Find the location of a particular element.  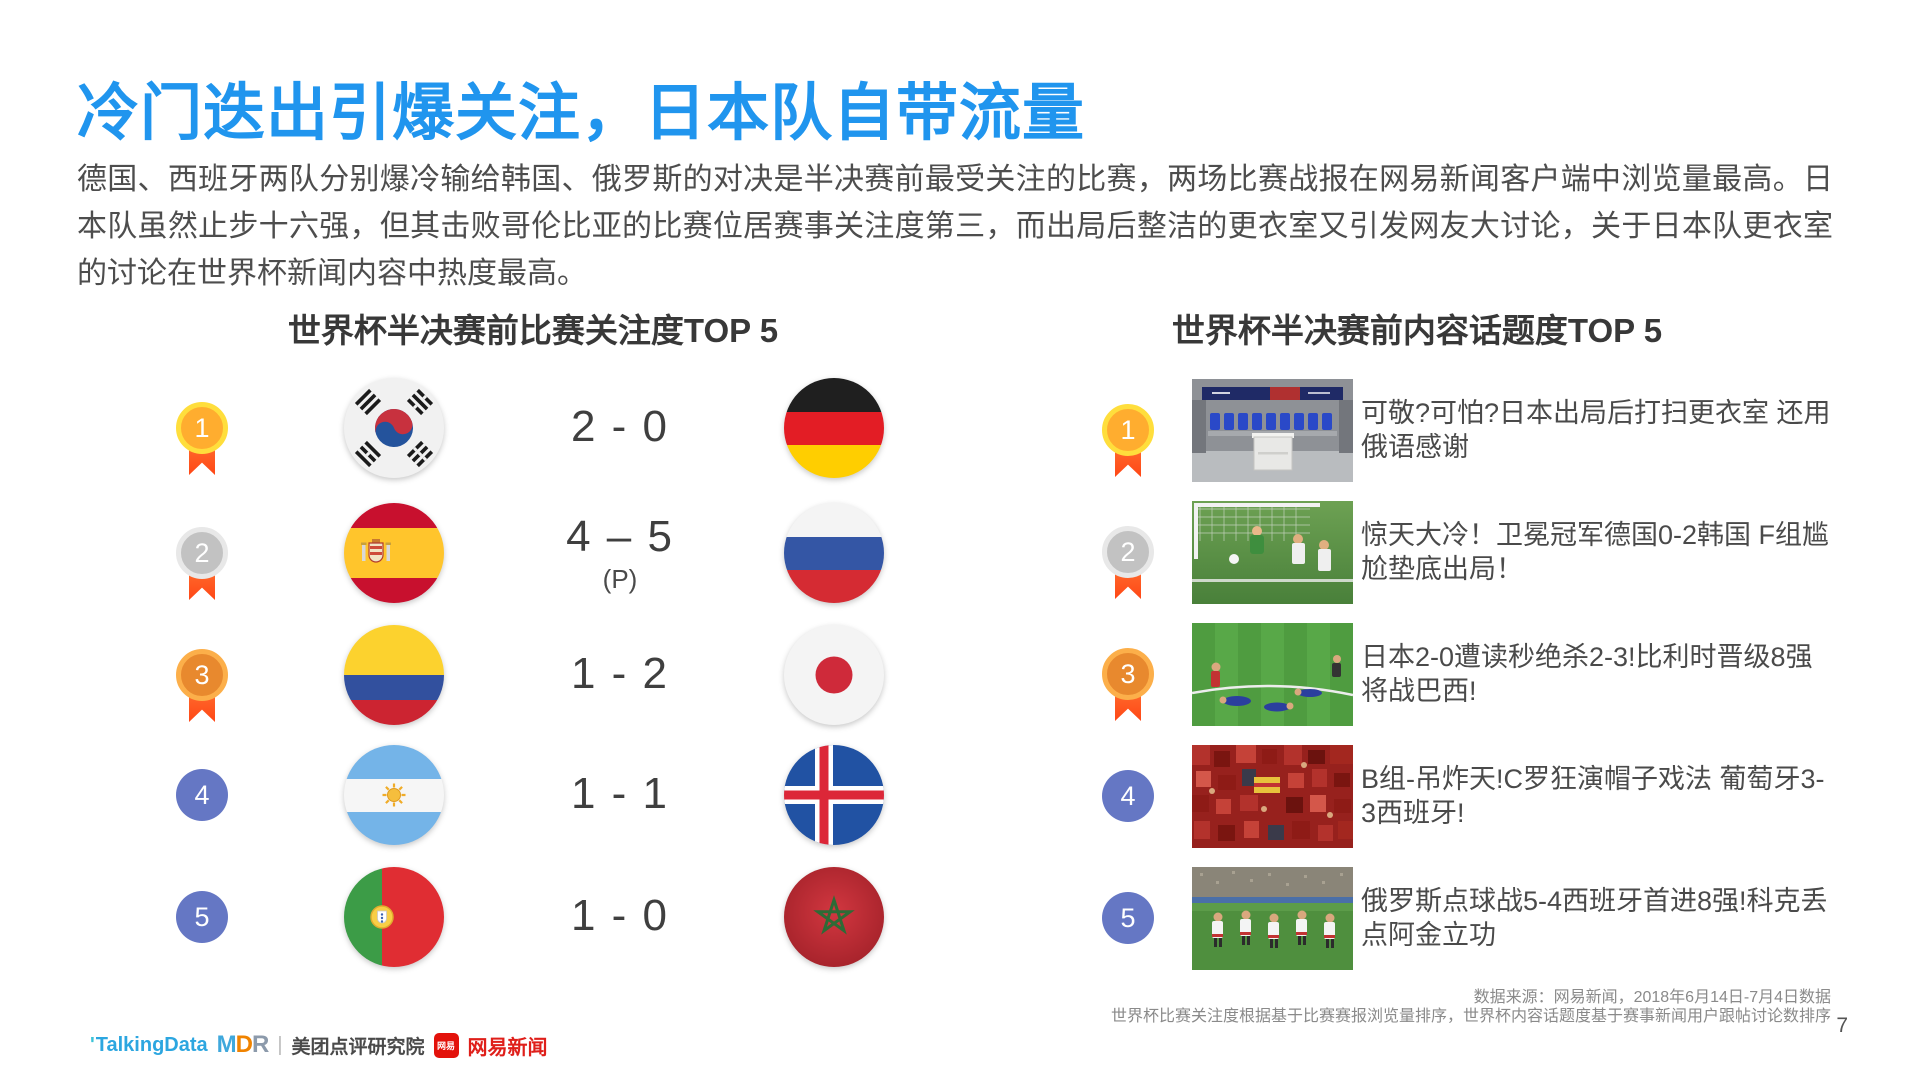

match-score: 4 – 5 is located at coordinates (620, 536).